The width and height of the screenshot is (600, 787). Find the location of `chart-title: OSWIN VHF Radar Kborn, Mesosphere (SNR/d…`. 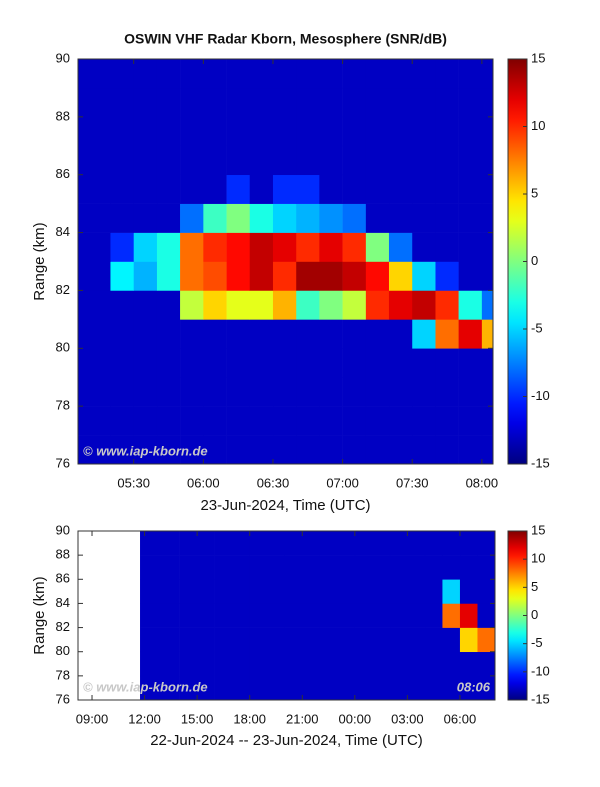

chart-title: OSWIN VHF Radar Kborn, Mesosphere (SNR/d… is located at coordinates (285, 39).